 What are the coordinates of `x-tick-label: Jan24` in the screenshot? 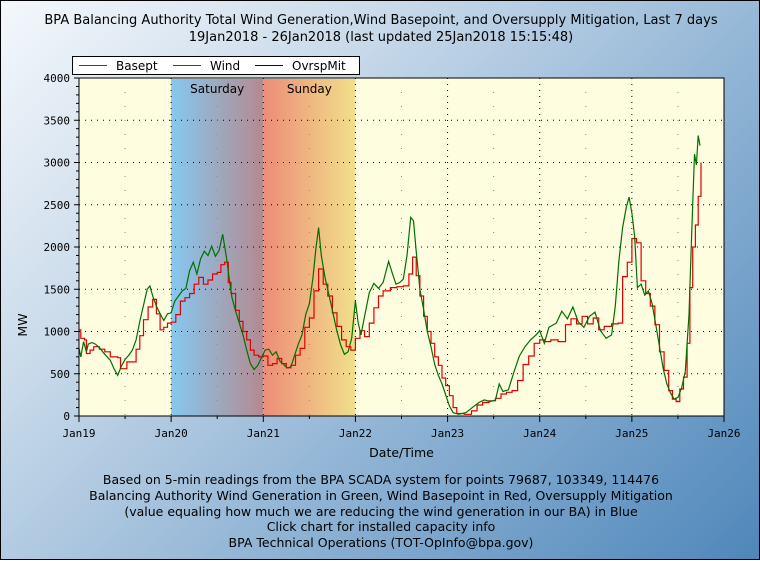 It's located at (539, 433).